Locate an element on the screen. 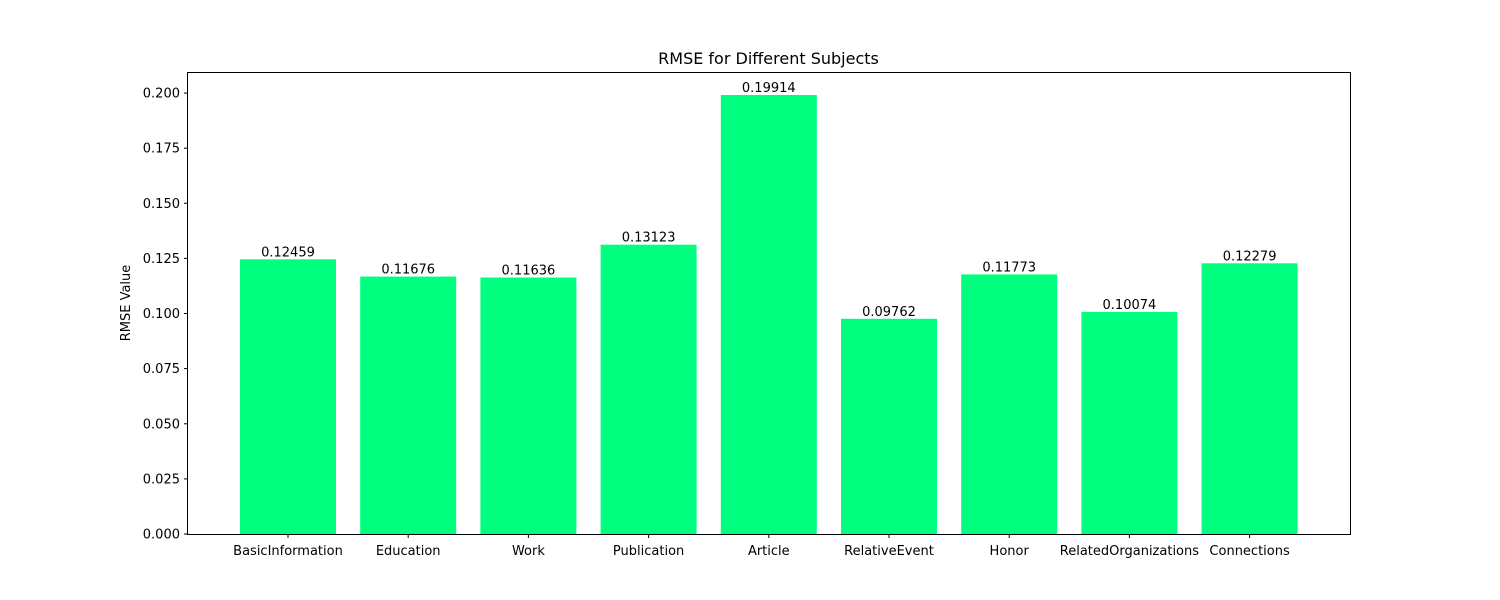  x-tick-label: Connections is located at coordinates (1249, 551).